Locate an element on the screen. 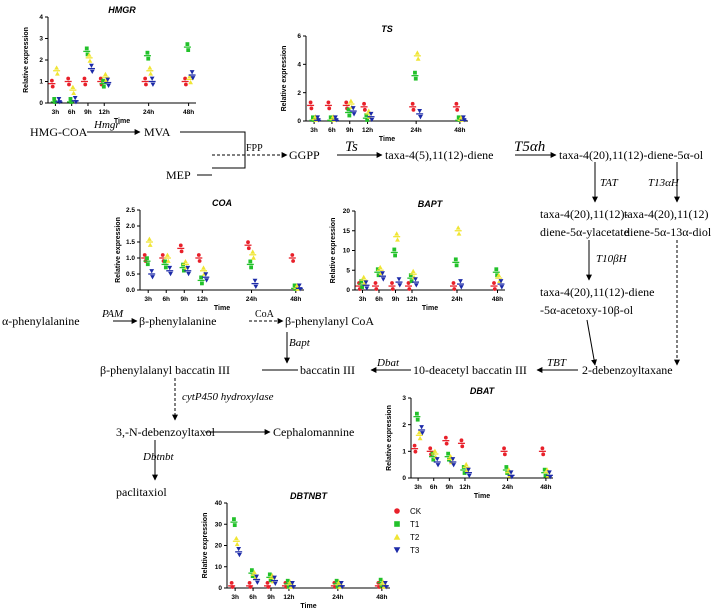 The width and height of the screenshot is (722, 611). node-beta-phenylalanine: β-phenylalanine is located at coordinates (177, 321).